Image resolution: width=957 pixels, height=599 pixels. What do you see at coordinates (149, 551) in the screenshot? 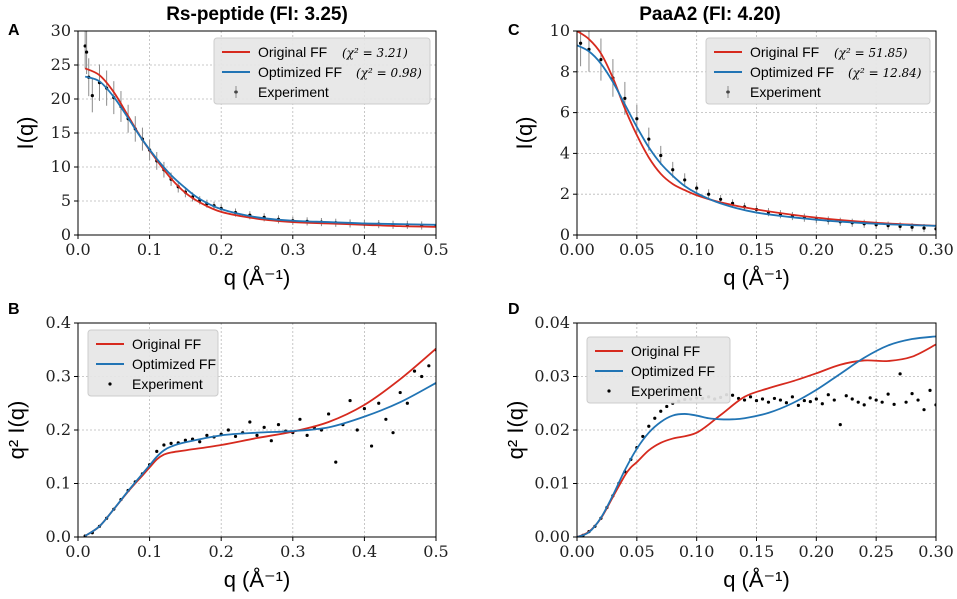
I see `x-tick-label: 0.1` at bounding box center [149, 551].